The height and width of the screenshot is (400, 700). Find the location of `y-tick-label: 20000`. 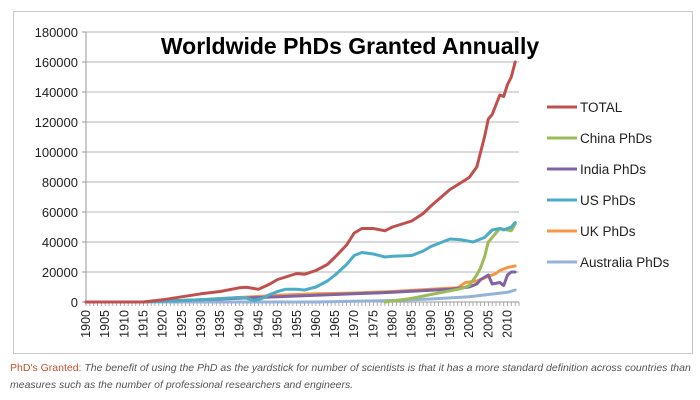

y-tick-label: 20000 is located at coordinates (60, 272).